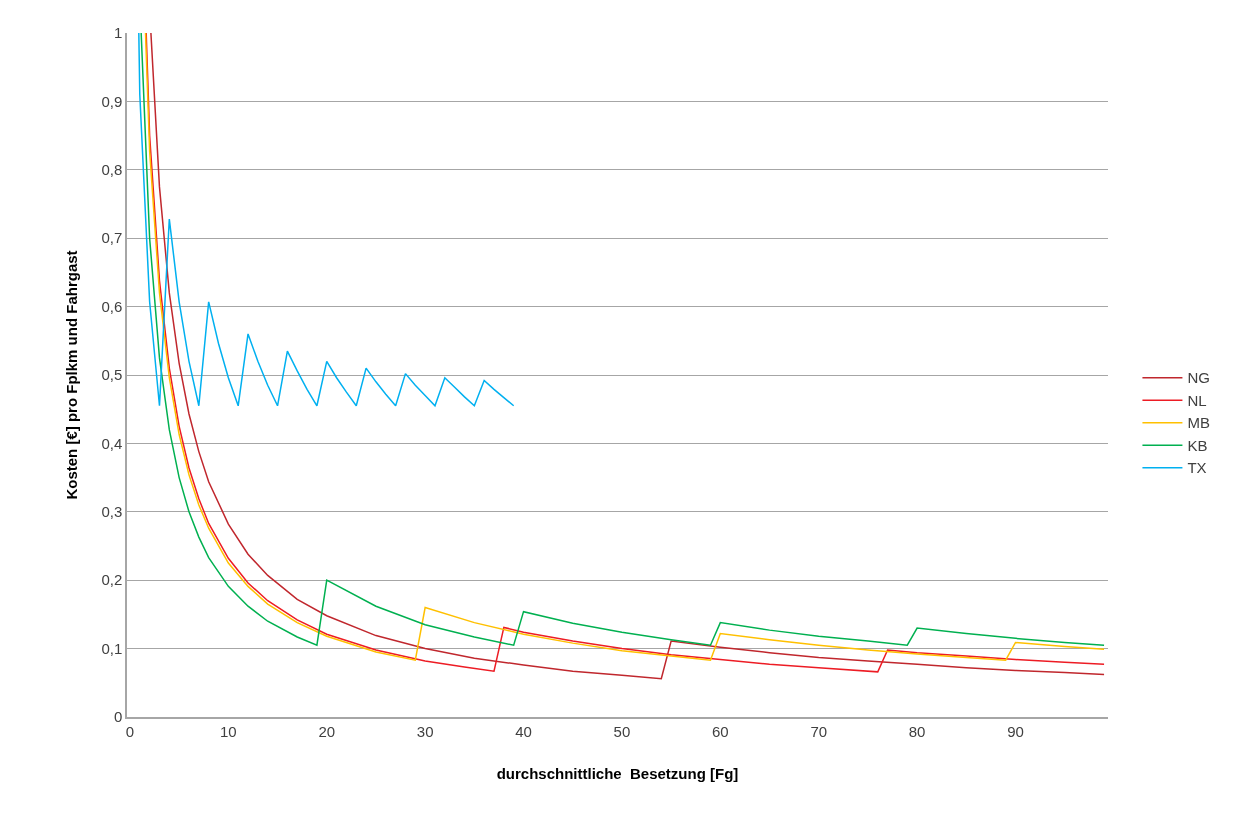 Image resolution: width=1238 pixels, height=825 pixels. Describe the element at coordinates (112, 101) in the screenshot. I see `y-tick-label: 0,9` at that location.